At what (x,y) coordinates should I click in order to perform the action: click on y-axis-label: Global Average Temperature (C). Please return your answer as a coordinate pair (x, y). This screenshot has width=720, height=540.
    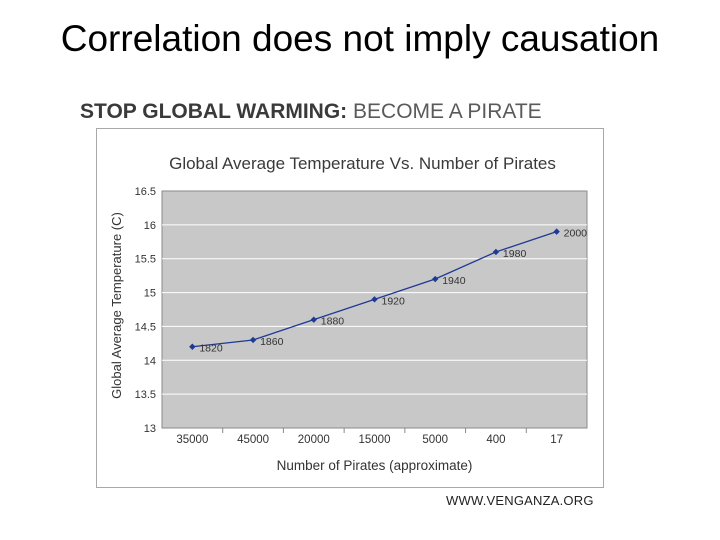
    Looking at the image, I should click on (116, 305).